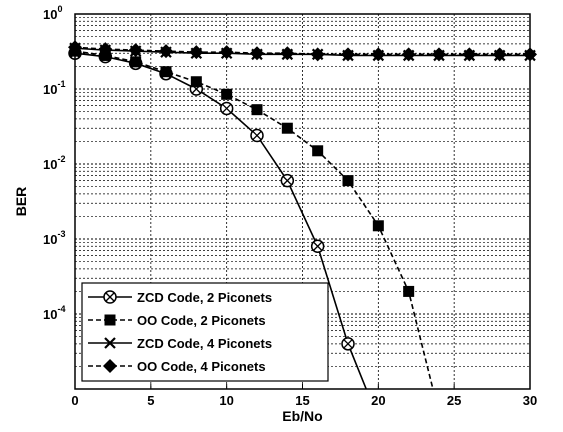 This screenshot has height=432, width=563. I want to click on legend-entry: OO Code, 2 Piconets, so click(177, 320).